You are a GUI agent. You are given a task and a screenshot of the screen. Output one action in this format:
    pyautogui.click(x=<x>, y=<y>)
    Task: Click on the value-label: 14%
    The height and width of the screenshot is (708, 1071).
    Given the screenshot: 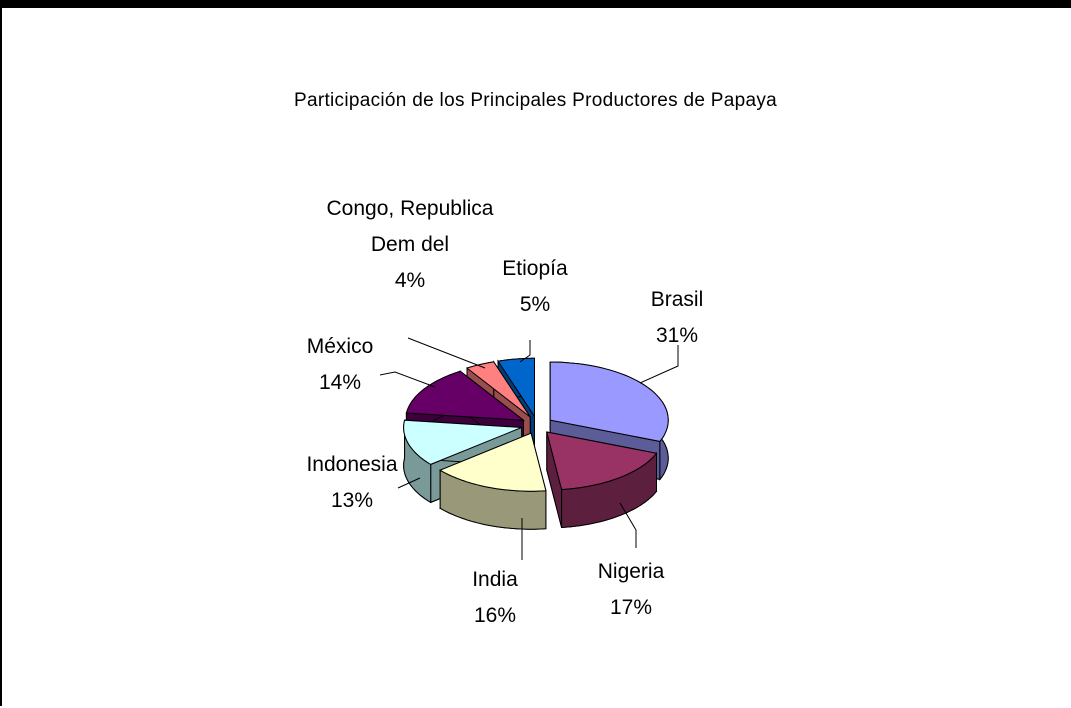 What is the action you would take?
    pyautogui.click(x=340, y=382)
    